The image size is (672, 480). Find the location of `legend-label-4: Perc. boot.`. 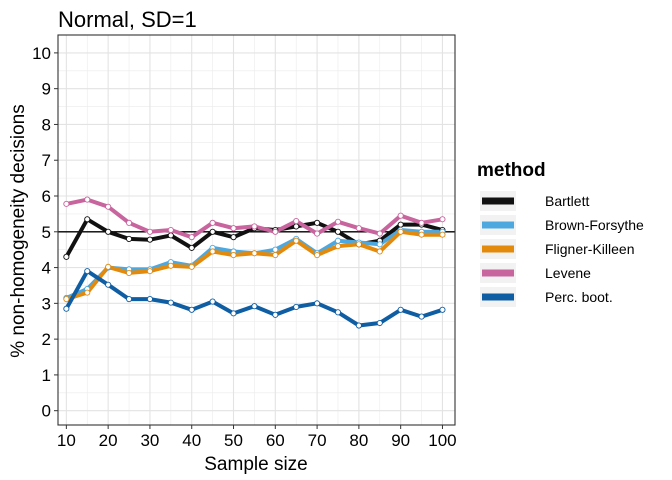

legend-label-4: Perc. boot. is located at coordinates (579, 297).